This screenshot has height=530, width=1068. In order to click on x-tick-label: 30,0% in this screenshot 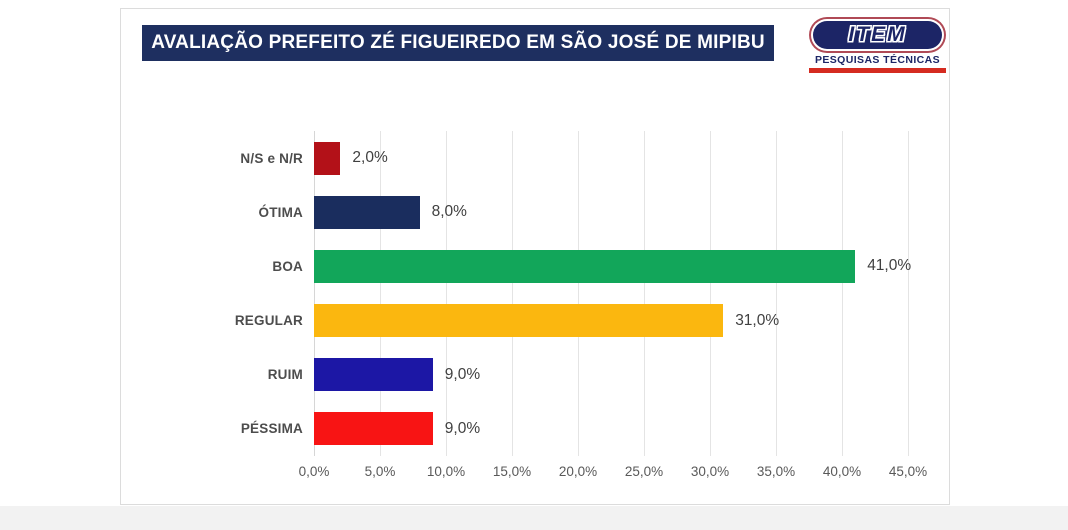, I will do `click(710, 471)`.